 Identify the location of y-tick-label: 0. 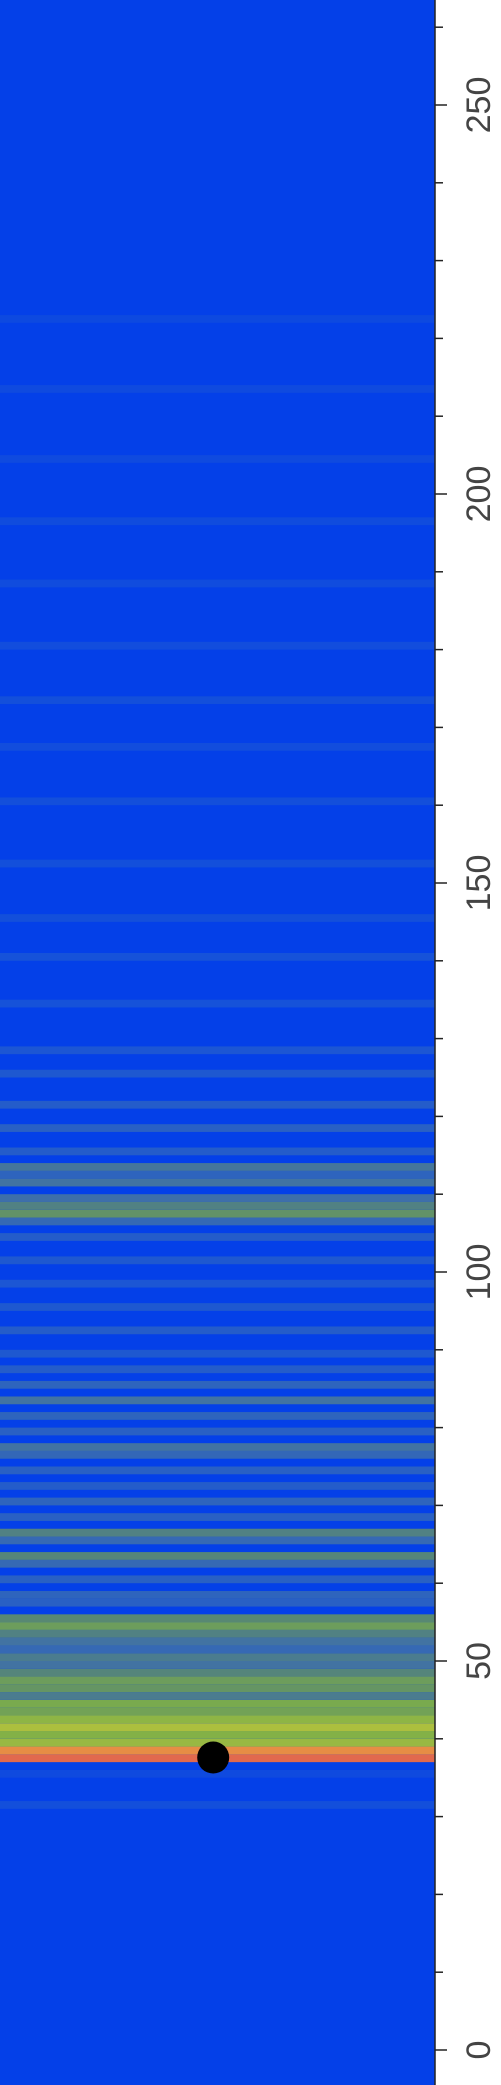
(479, 2050).